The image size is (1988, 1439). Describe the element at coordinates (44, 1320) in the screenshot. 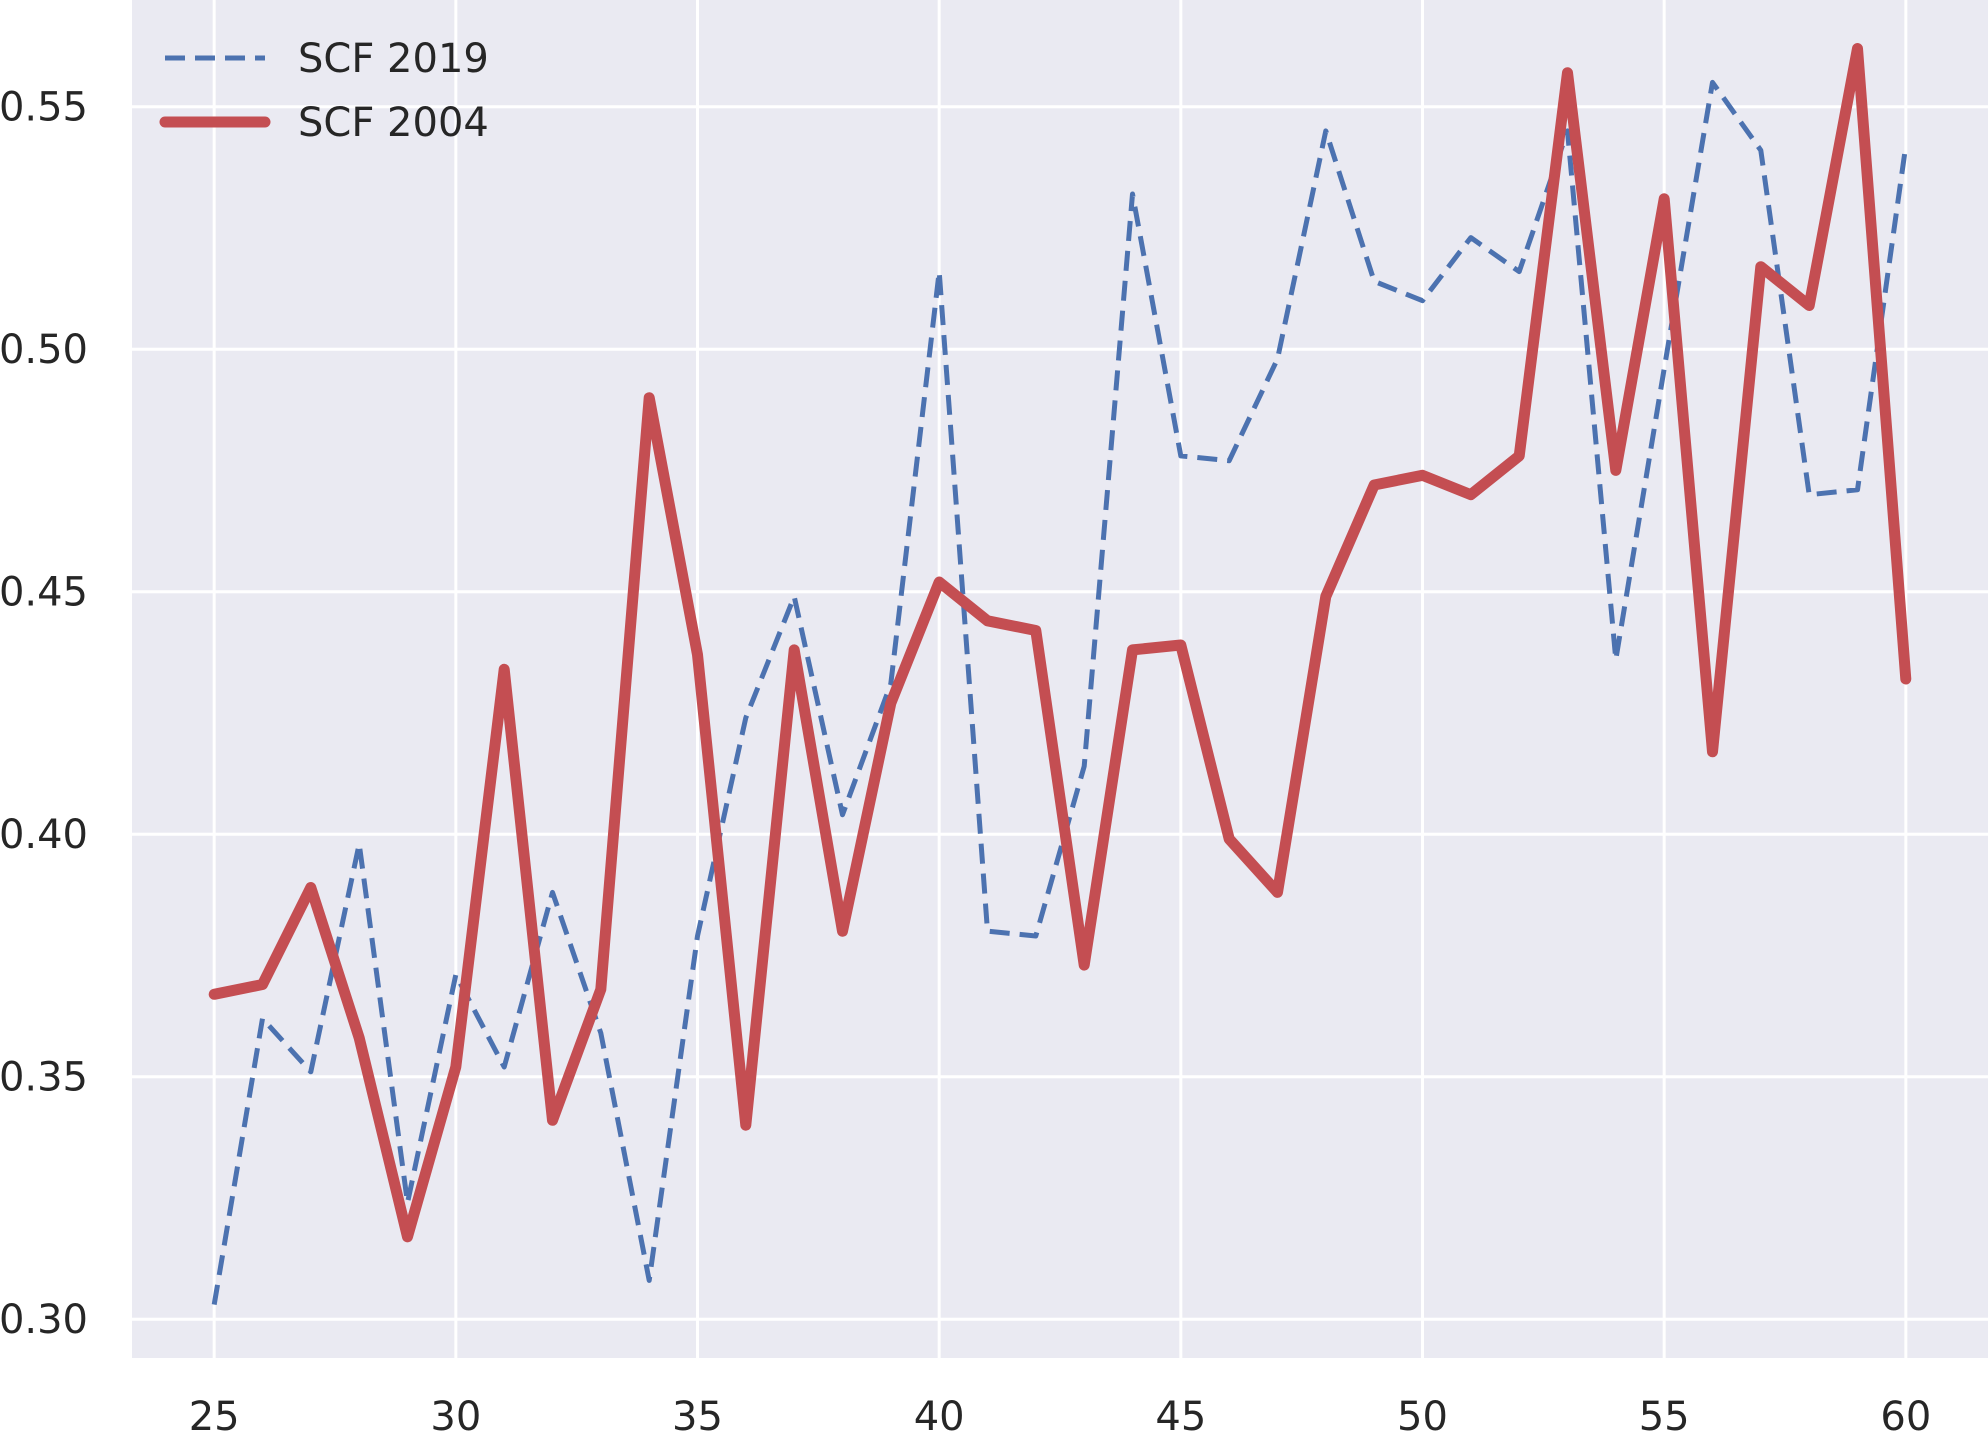

I see `y-tick-label: 0.30` at that location.